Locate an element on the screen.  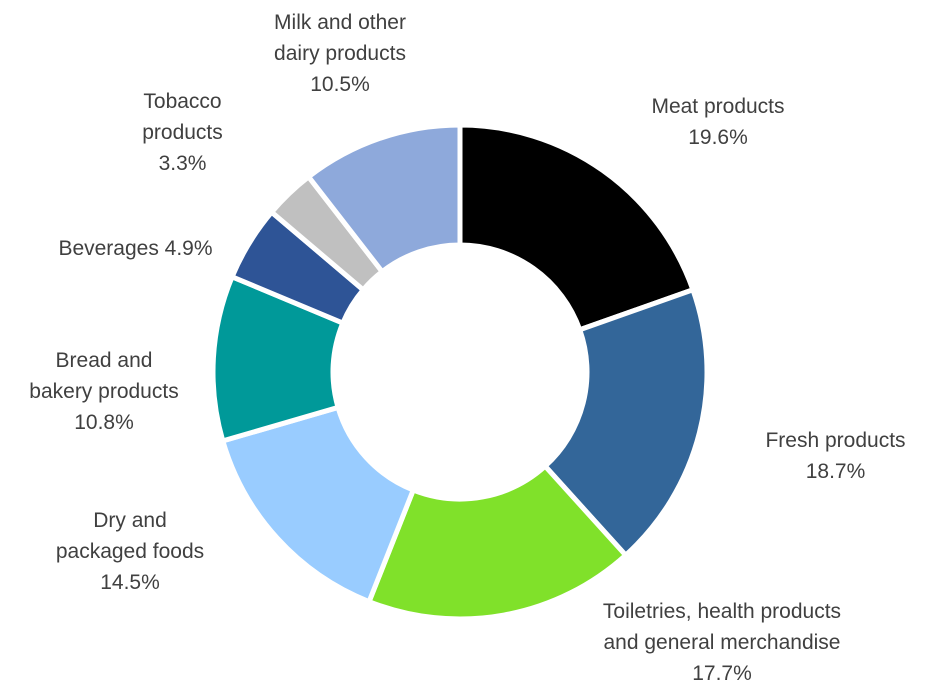
label-line: Milk and other is located at coordinates (340, 22).